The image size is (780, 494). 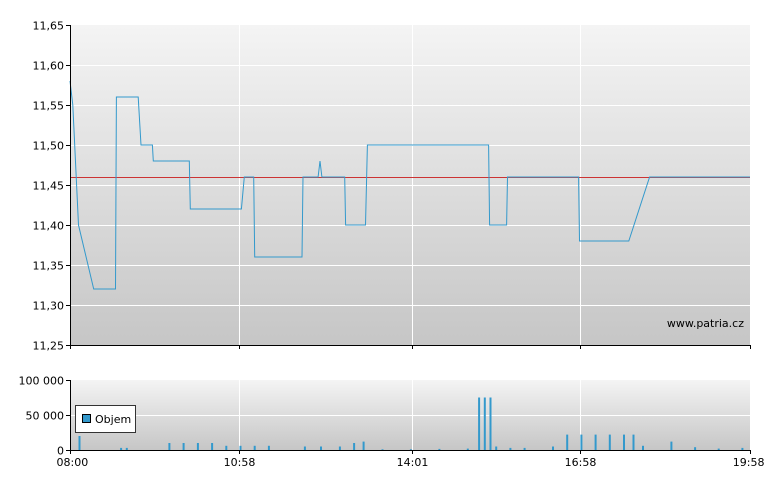 I want to click on price-y-tick-label: 11,45, so click(x=49, y=186).